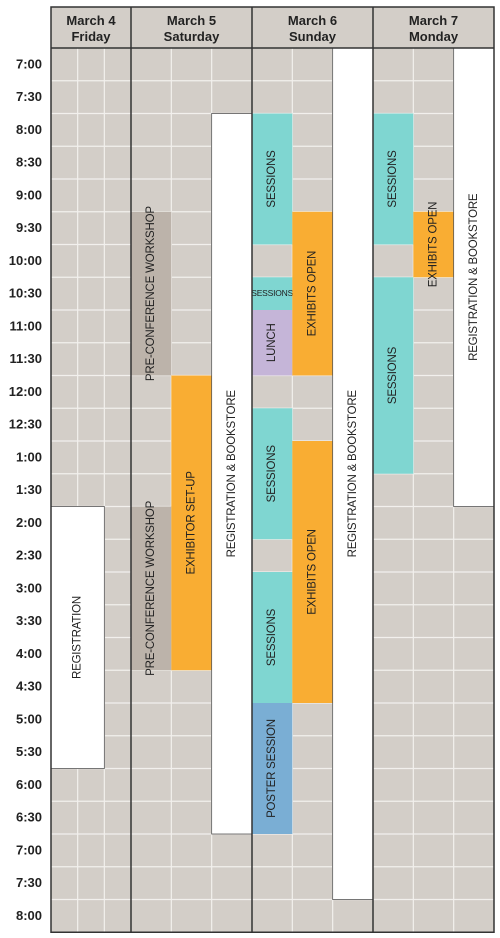 The image size is (500, 938). What do you see at coordinates (25, 260) in the screenshot?
I see `time-label: 10:00` at bounding box center [25, 260].